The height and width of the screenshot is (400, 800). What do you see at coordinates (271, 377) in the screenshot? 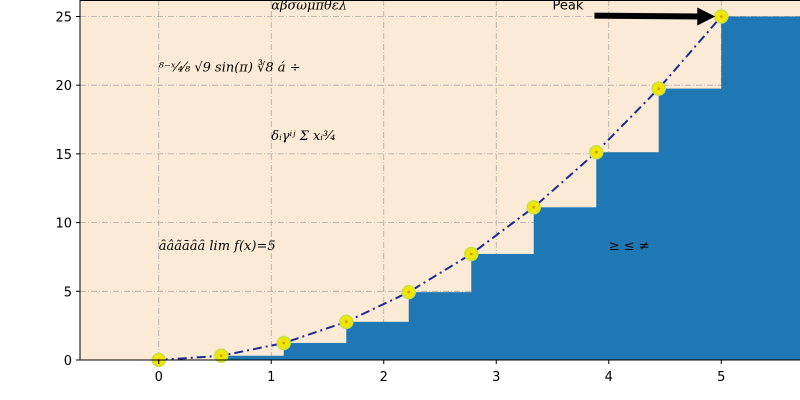
I see `x-tick-label: 1` at bounding box center [271, 377].